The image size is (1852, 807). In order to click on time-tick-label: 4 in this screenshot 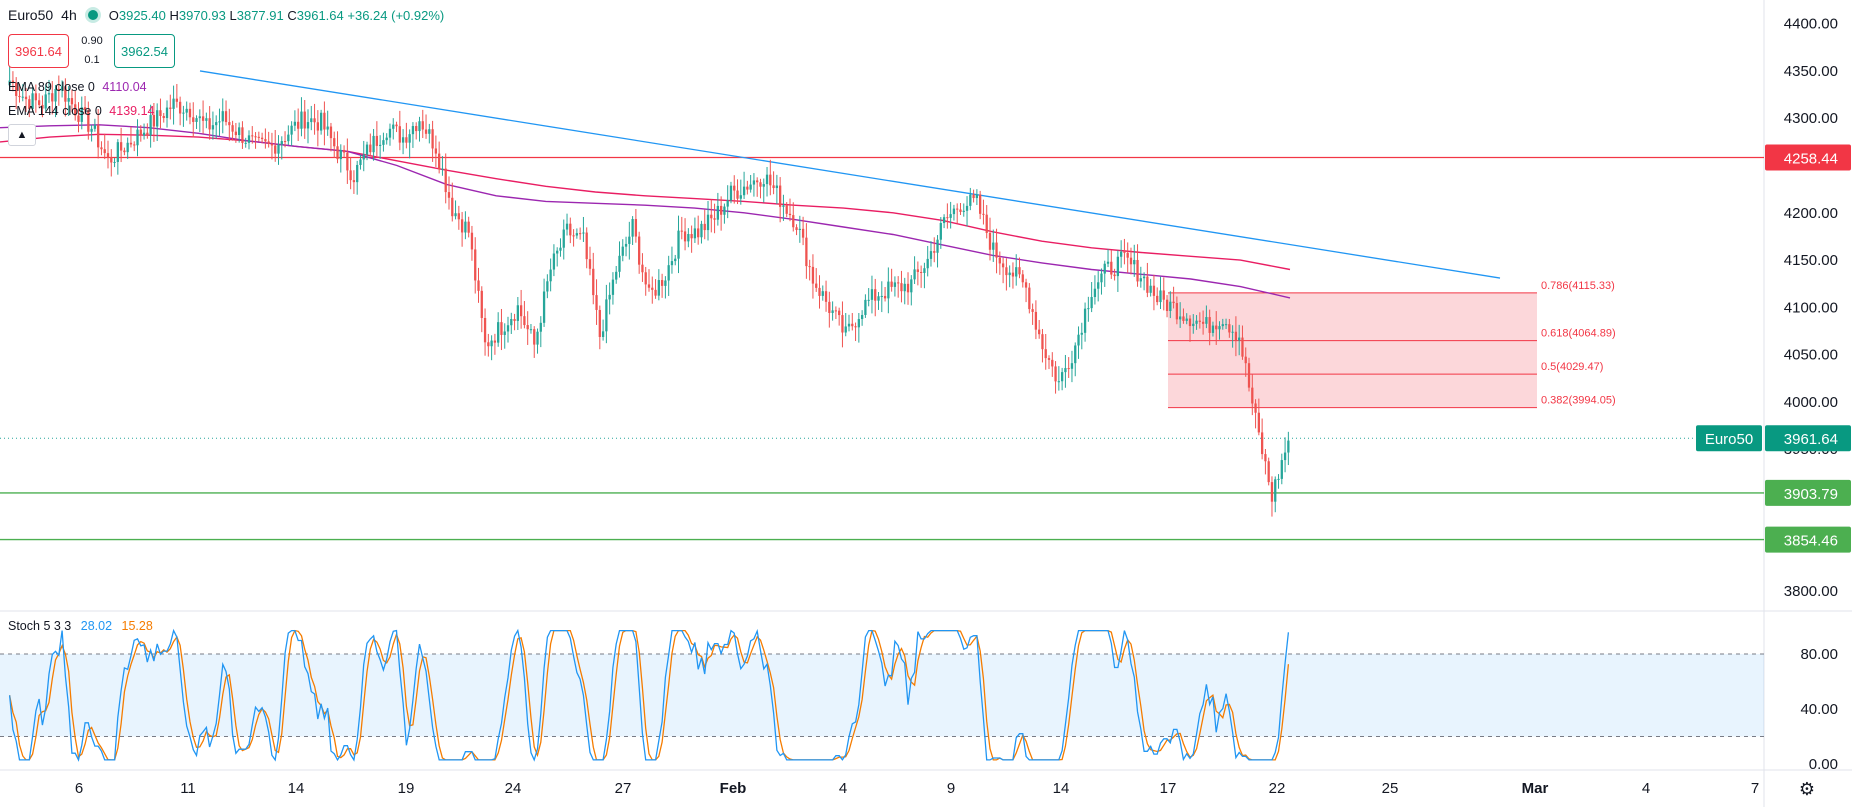, I will do `click(843, 788)`.